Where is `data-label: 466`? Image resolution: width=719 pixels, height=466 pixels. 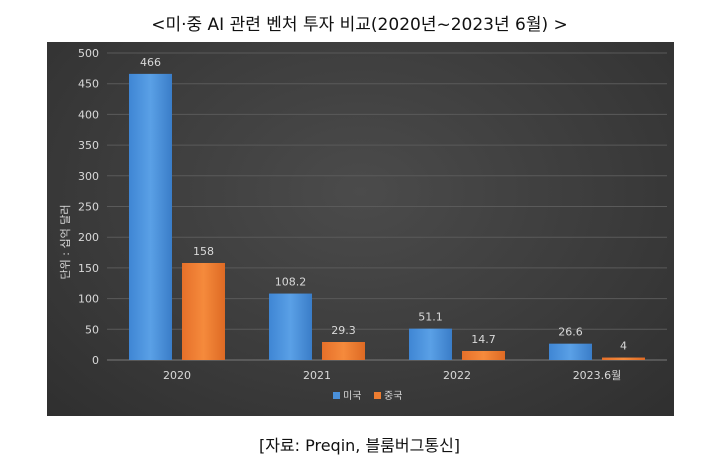
data-label: 466 is located at coordinates (150, 62).